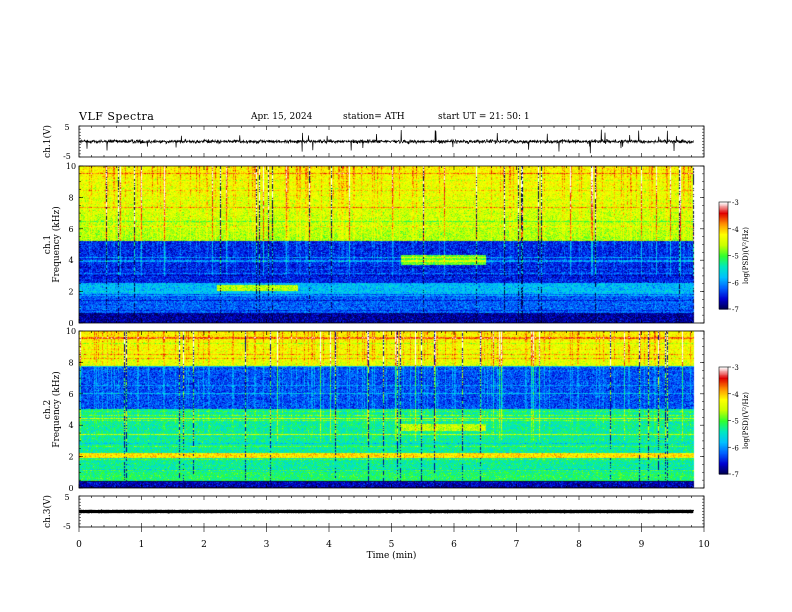  Describe the element at coordinates (70, 260) in the screenshot. I see `y-tick-label: 4` at that location.